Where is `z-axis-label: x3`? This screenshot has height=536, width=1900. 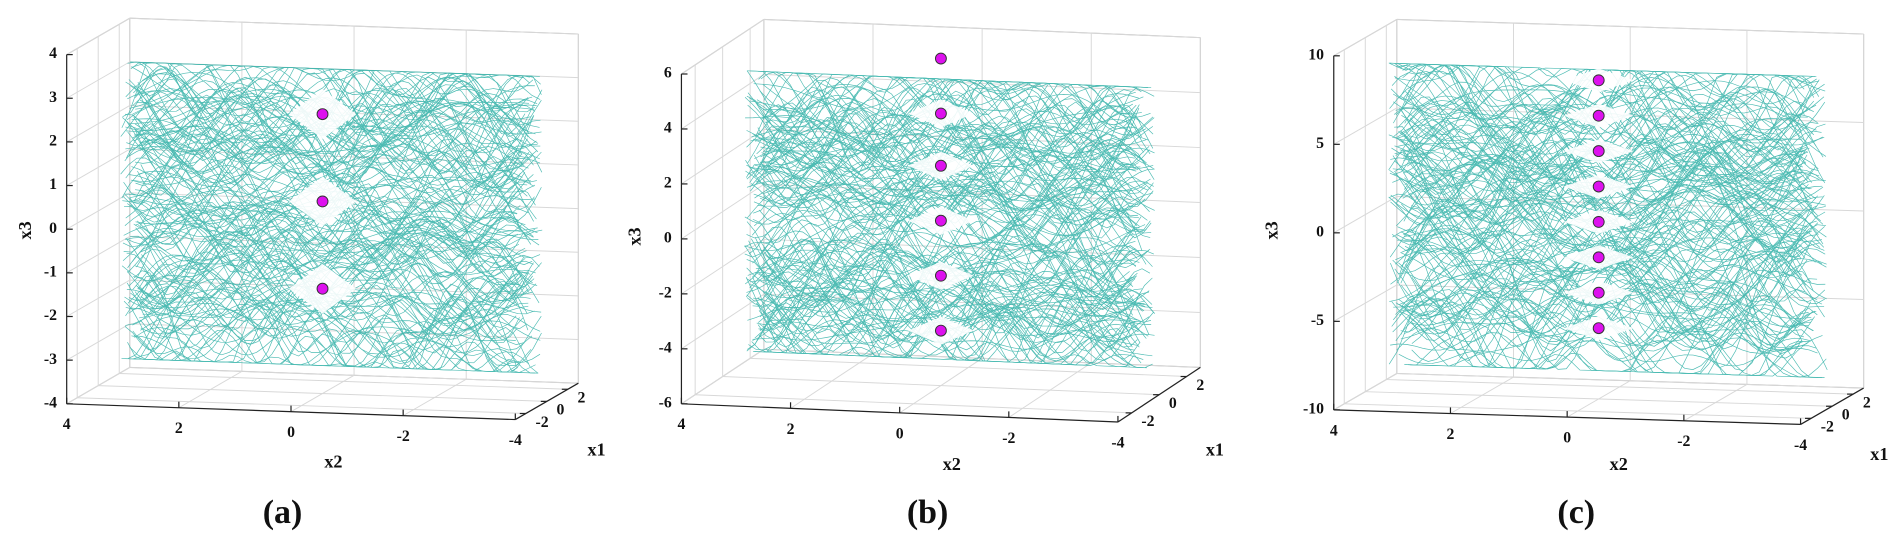 z-axis-label: x3 is located at coordinates (25, 230).